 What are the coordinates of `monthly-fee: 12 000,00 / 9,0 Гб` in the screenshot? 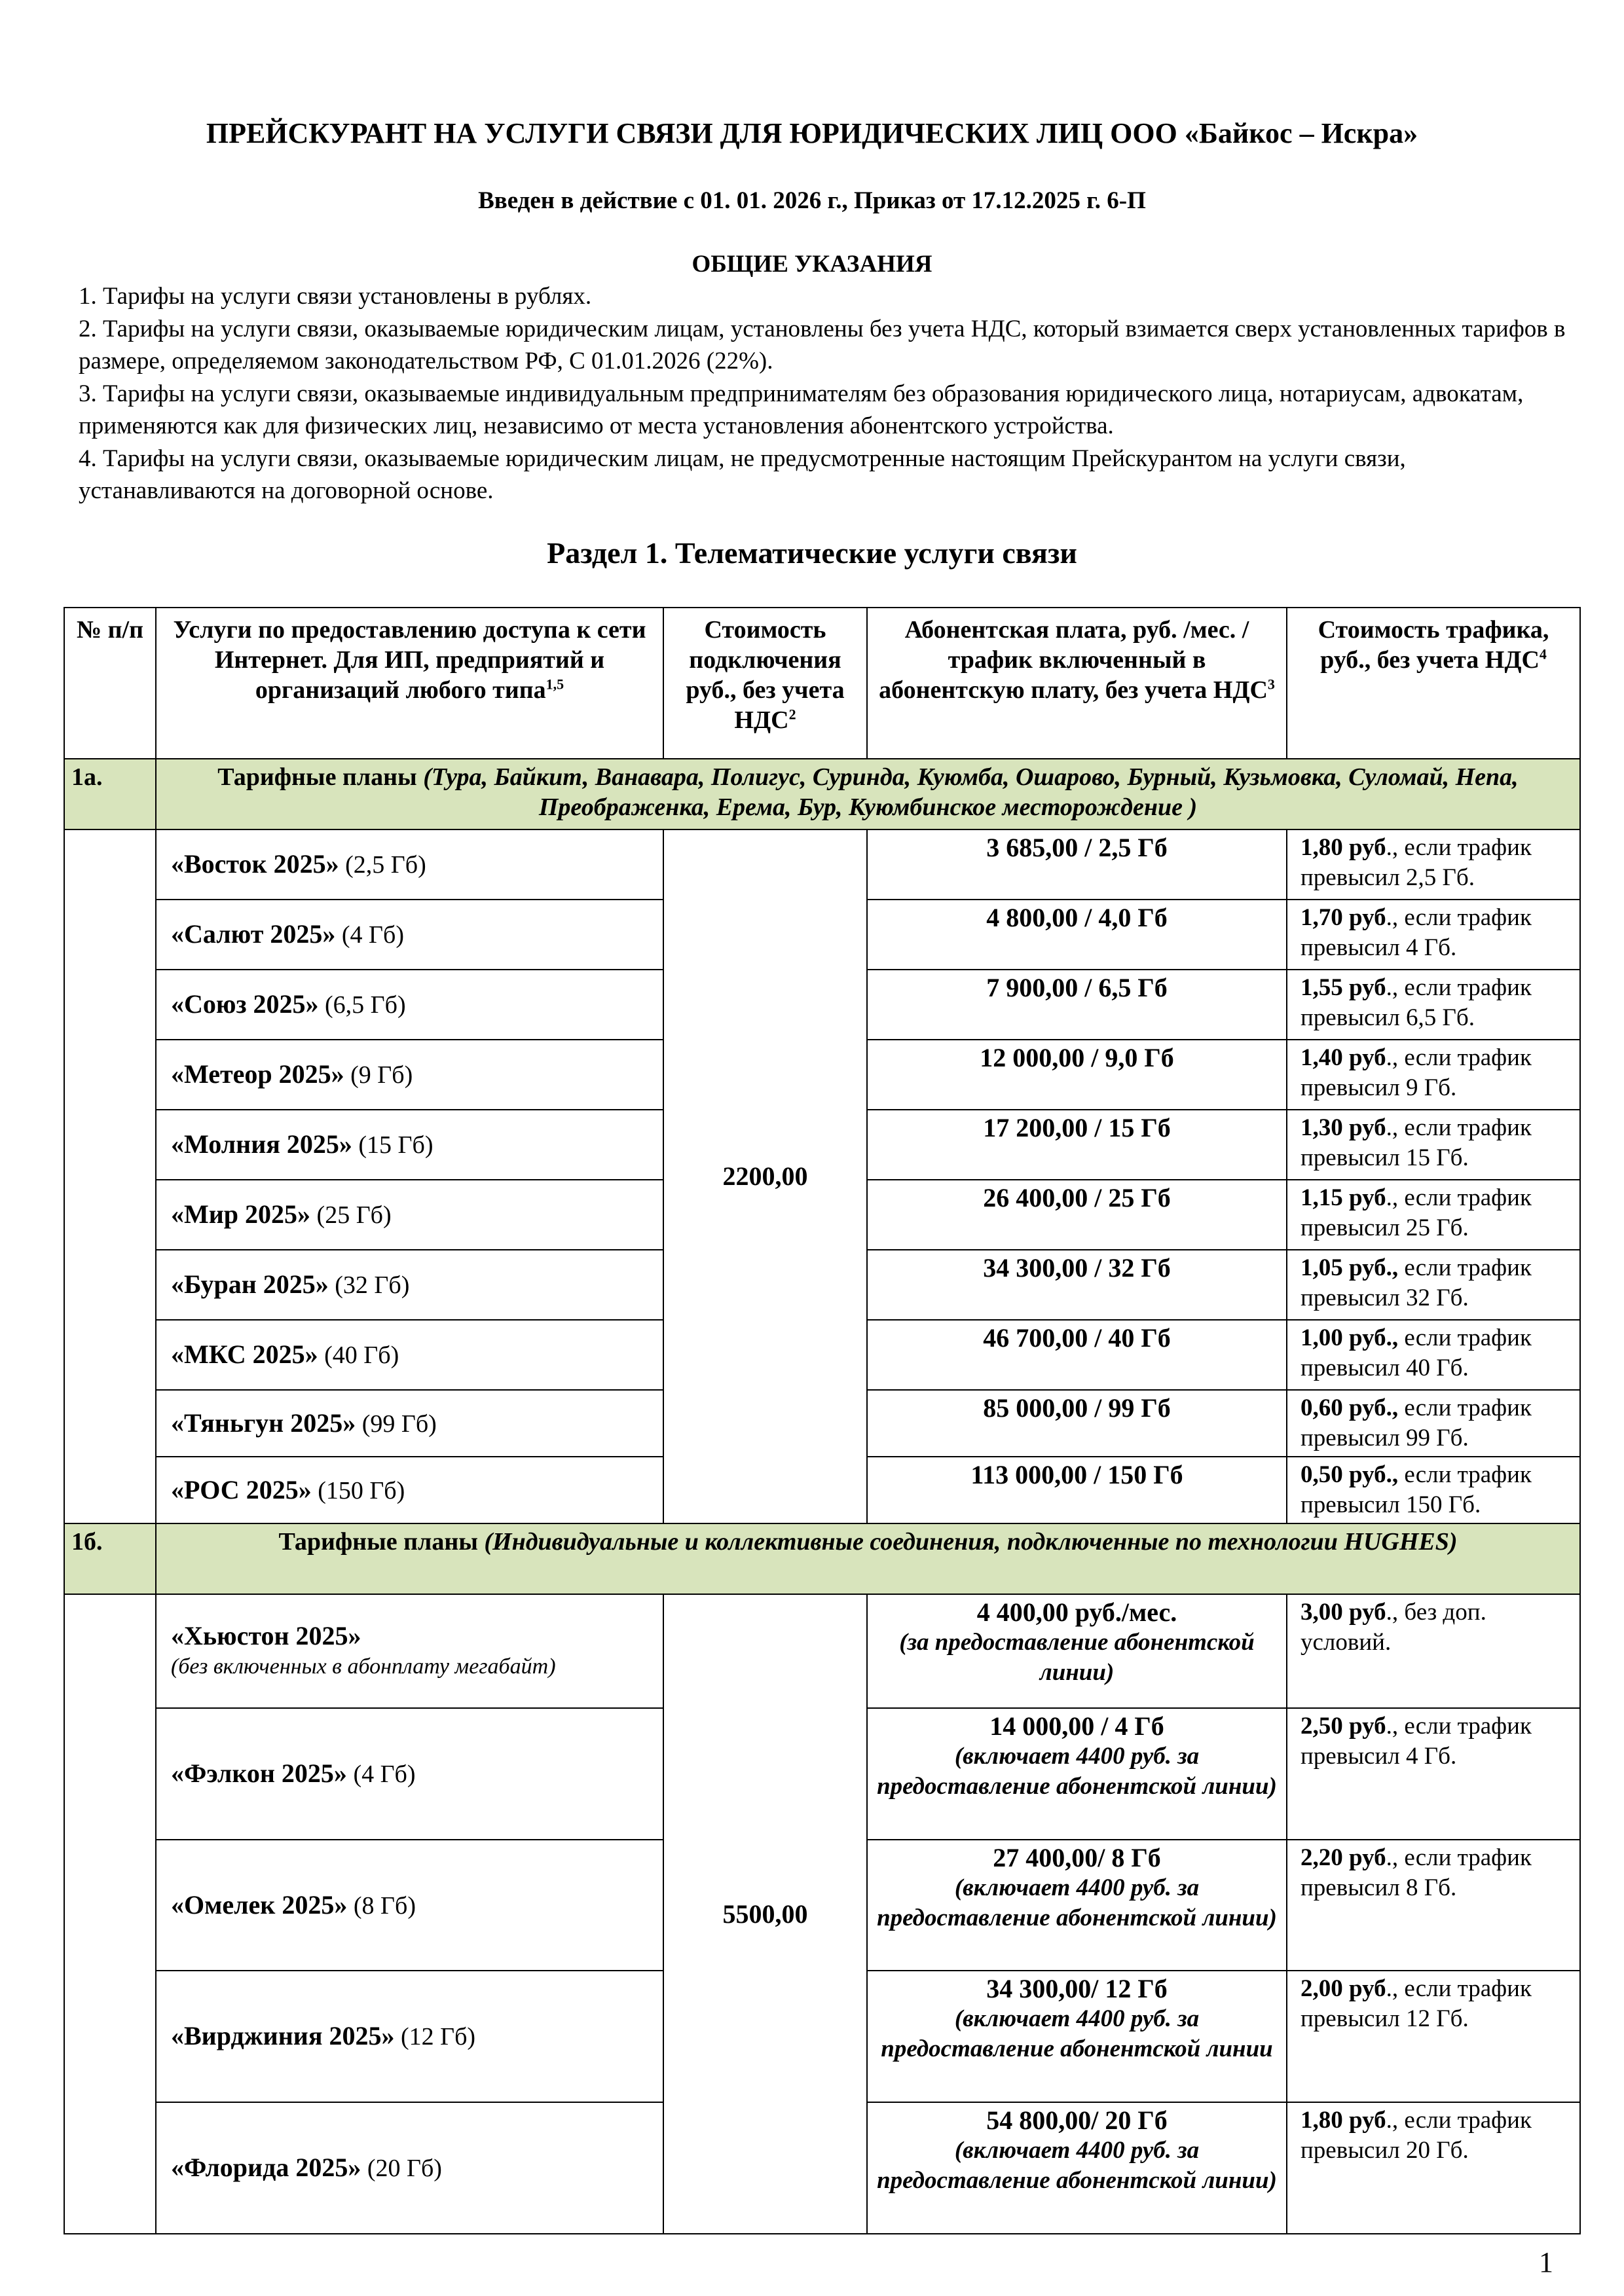 It's located at (1077, 1057).